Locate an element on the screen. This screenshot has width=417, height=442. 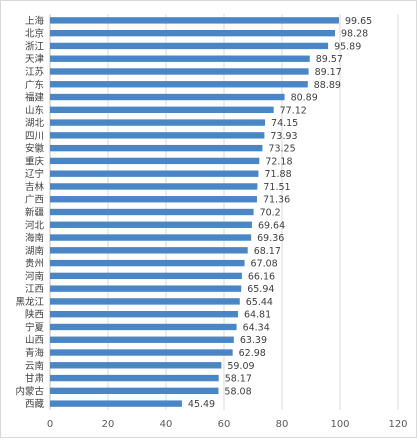
category-label: 山西 is located at coordinates (34, 340).